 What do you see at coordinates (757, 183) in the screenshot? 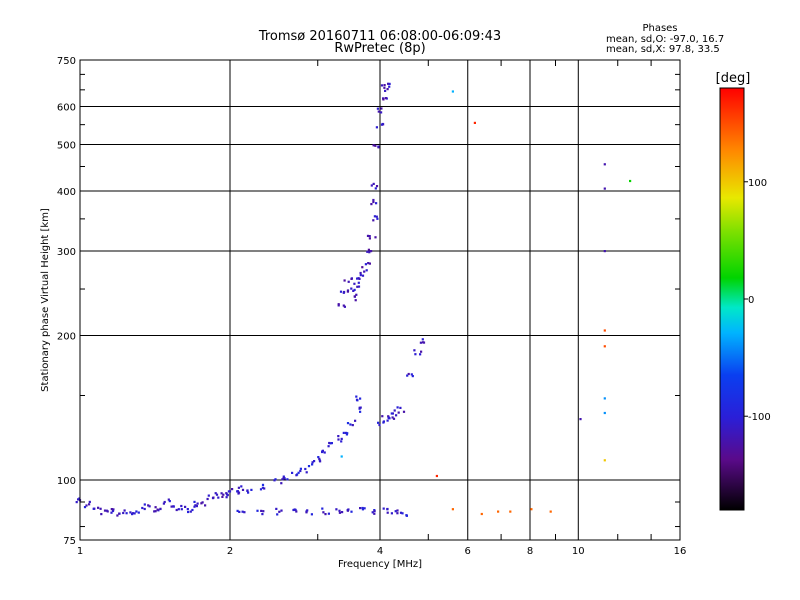
I see `colorbar-tick-label: 100` at bounding box center [757, 183].